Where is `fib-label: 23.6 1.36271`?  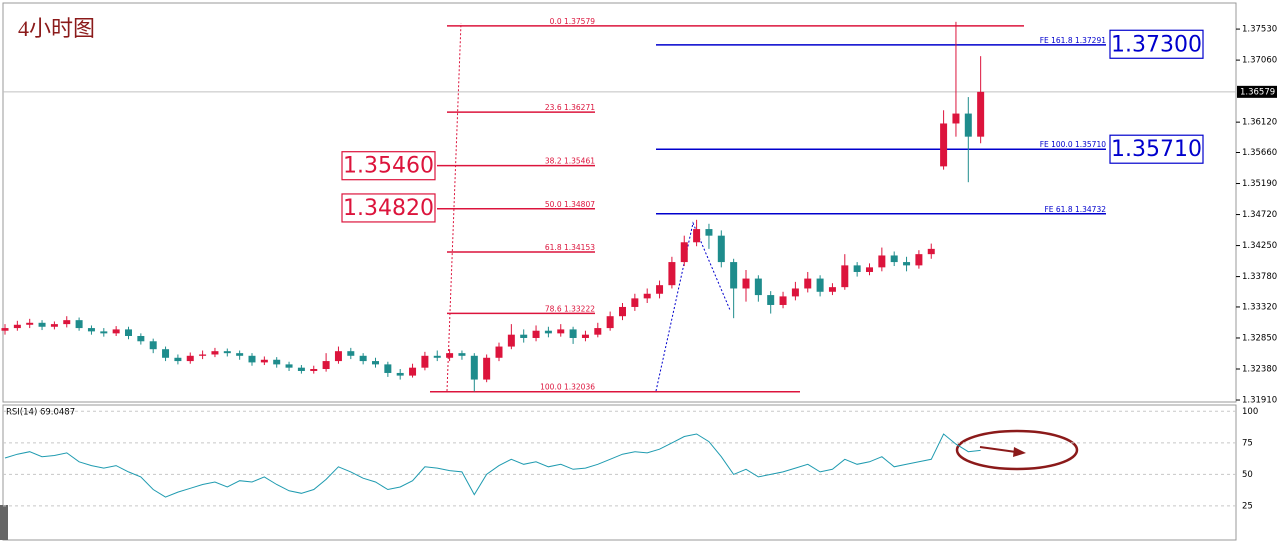 fib-label: 23.6 1.36271 is located at coordinates (570, 107).